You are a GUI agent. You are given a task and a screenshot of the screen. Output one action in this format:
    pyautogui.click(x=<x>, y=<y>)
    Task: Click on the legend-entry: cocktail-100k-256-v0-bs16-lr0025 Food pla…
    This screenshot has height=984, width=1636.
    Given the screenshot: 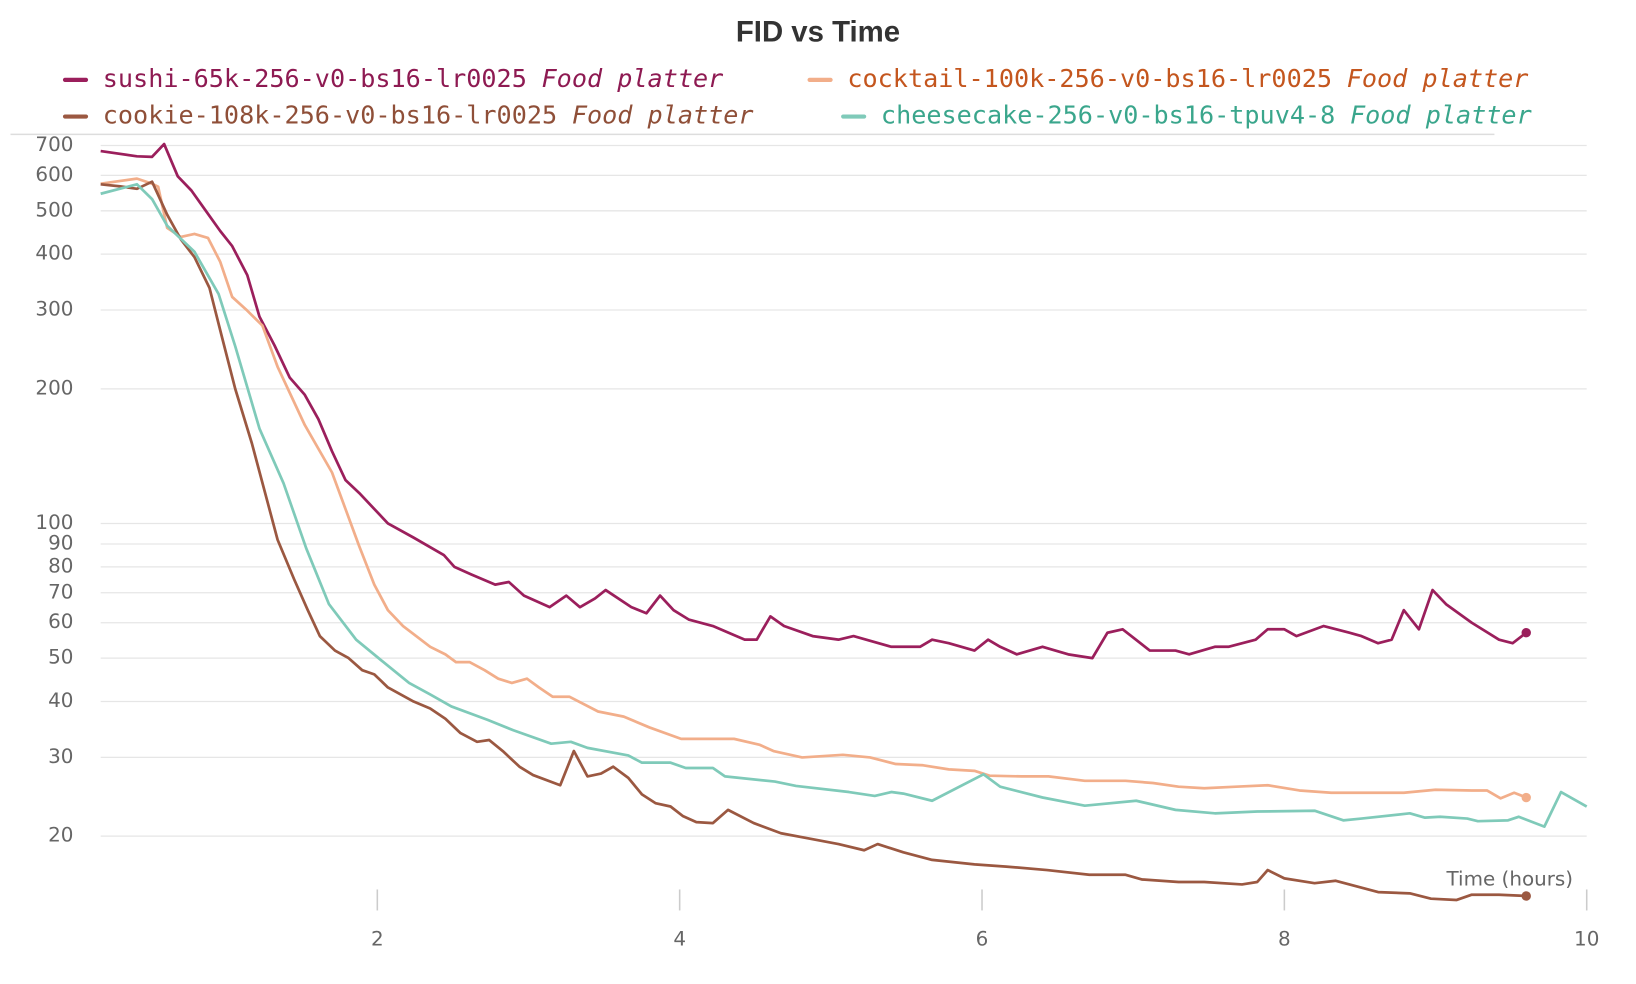 What is the action you would take?
    pyautogui.click(x=1187, y=78)
    